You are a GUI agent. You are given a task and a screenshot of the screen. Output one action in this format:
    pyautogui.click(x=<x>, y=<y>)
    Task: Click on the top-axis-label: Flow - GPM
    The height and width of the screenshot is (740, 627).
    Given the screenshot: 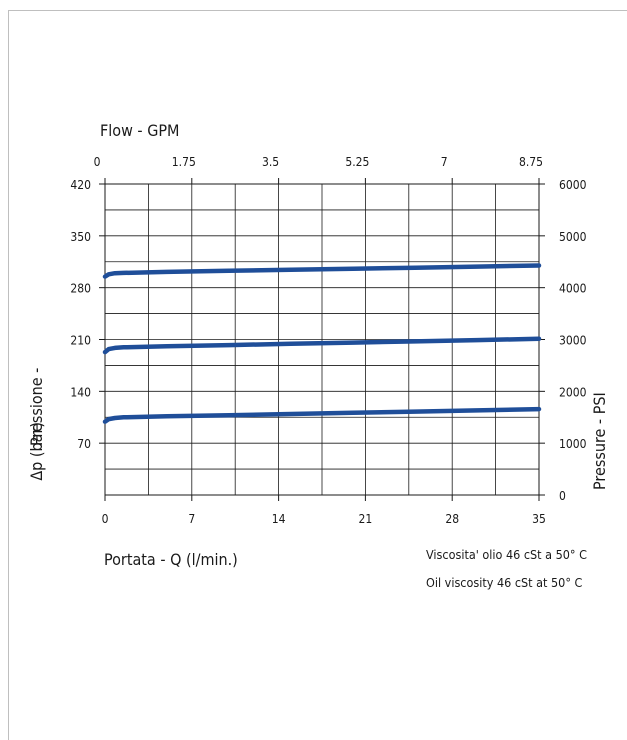 What is the action you would take?
    pyautogui.click(x=139, y=130)
    